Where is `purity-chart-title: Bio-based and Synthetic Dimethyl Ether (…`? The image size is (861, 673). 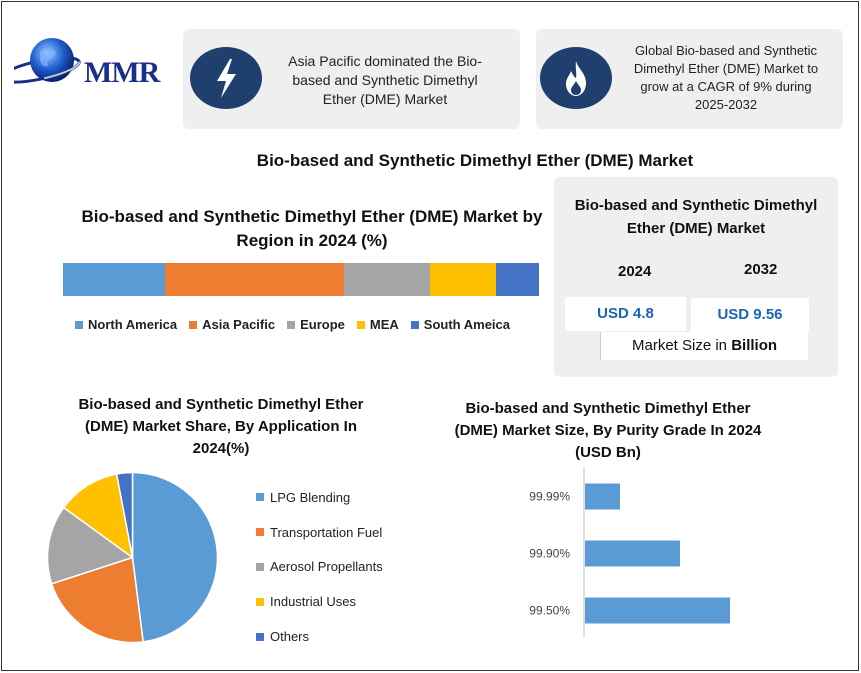
purity-chart-title: Bio-based and Synthetic Dimethyl Ether (… is located at coordinates (608, 430).